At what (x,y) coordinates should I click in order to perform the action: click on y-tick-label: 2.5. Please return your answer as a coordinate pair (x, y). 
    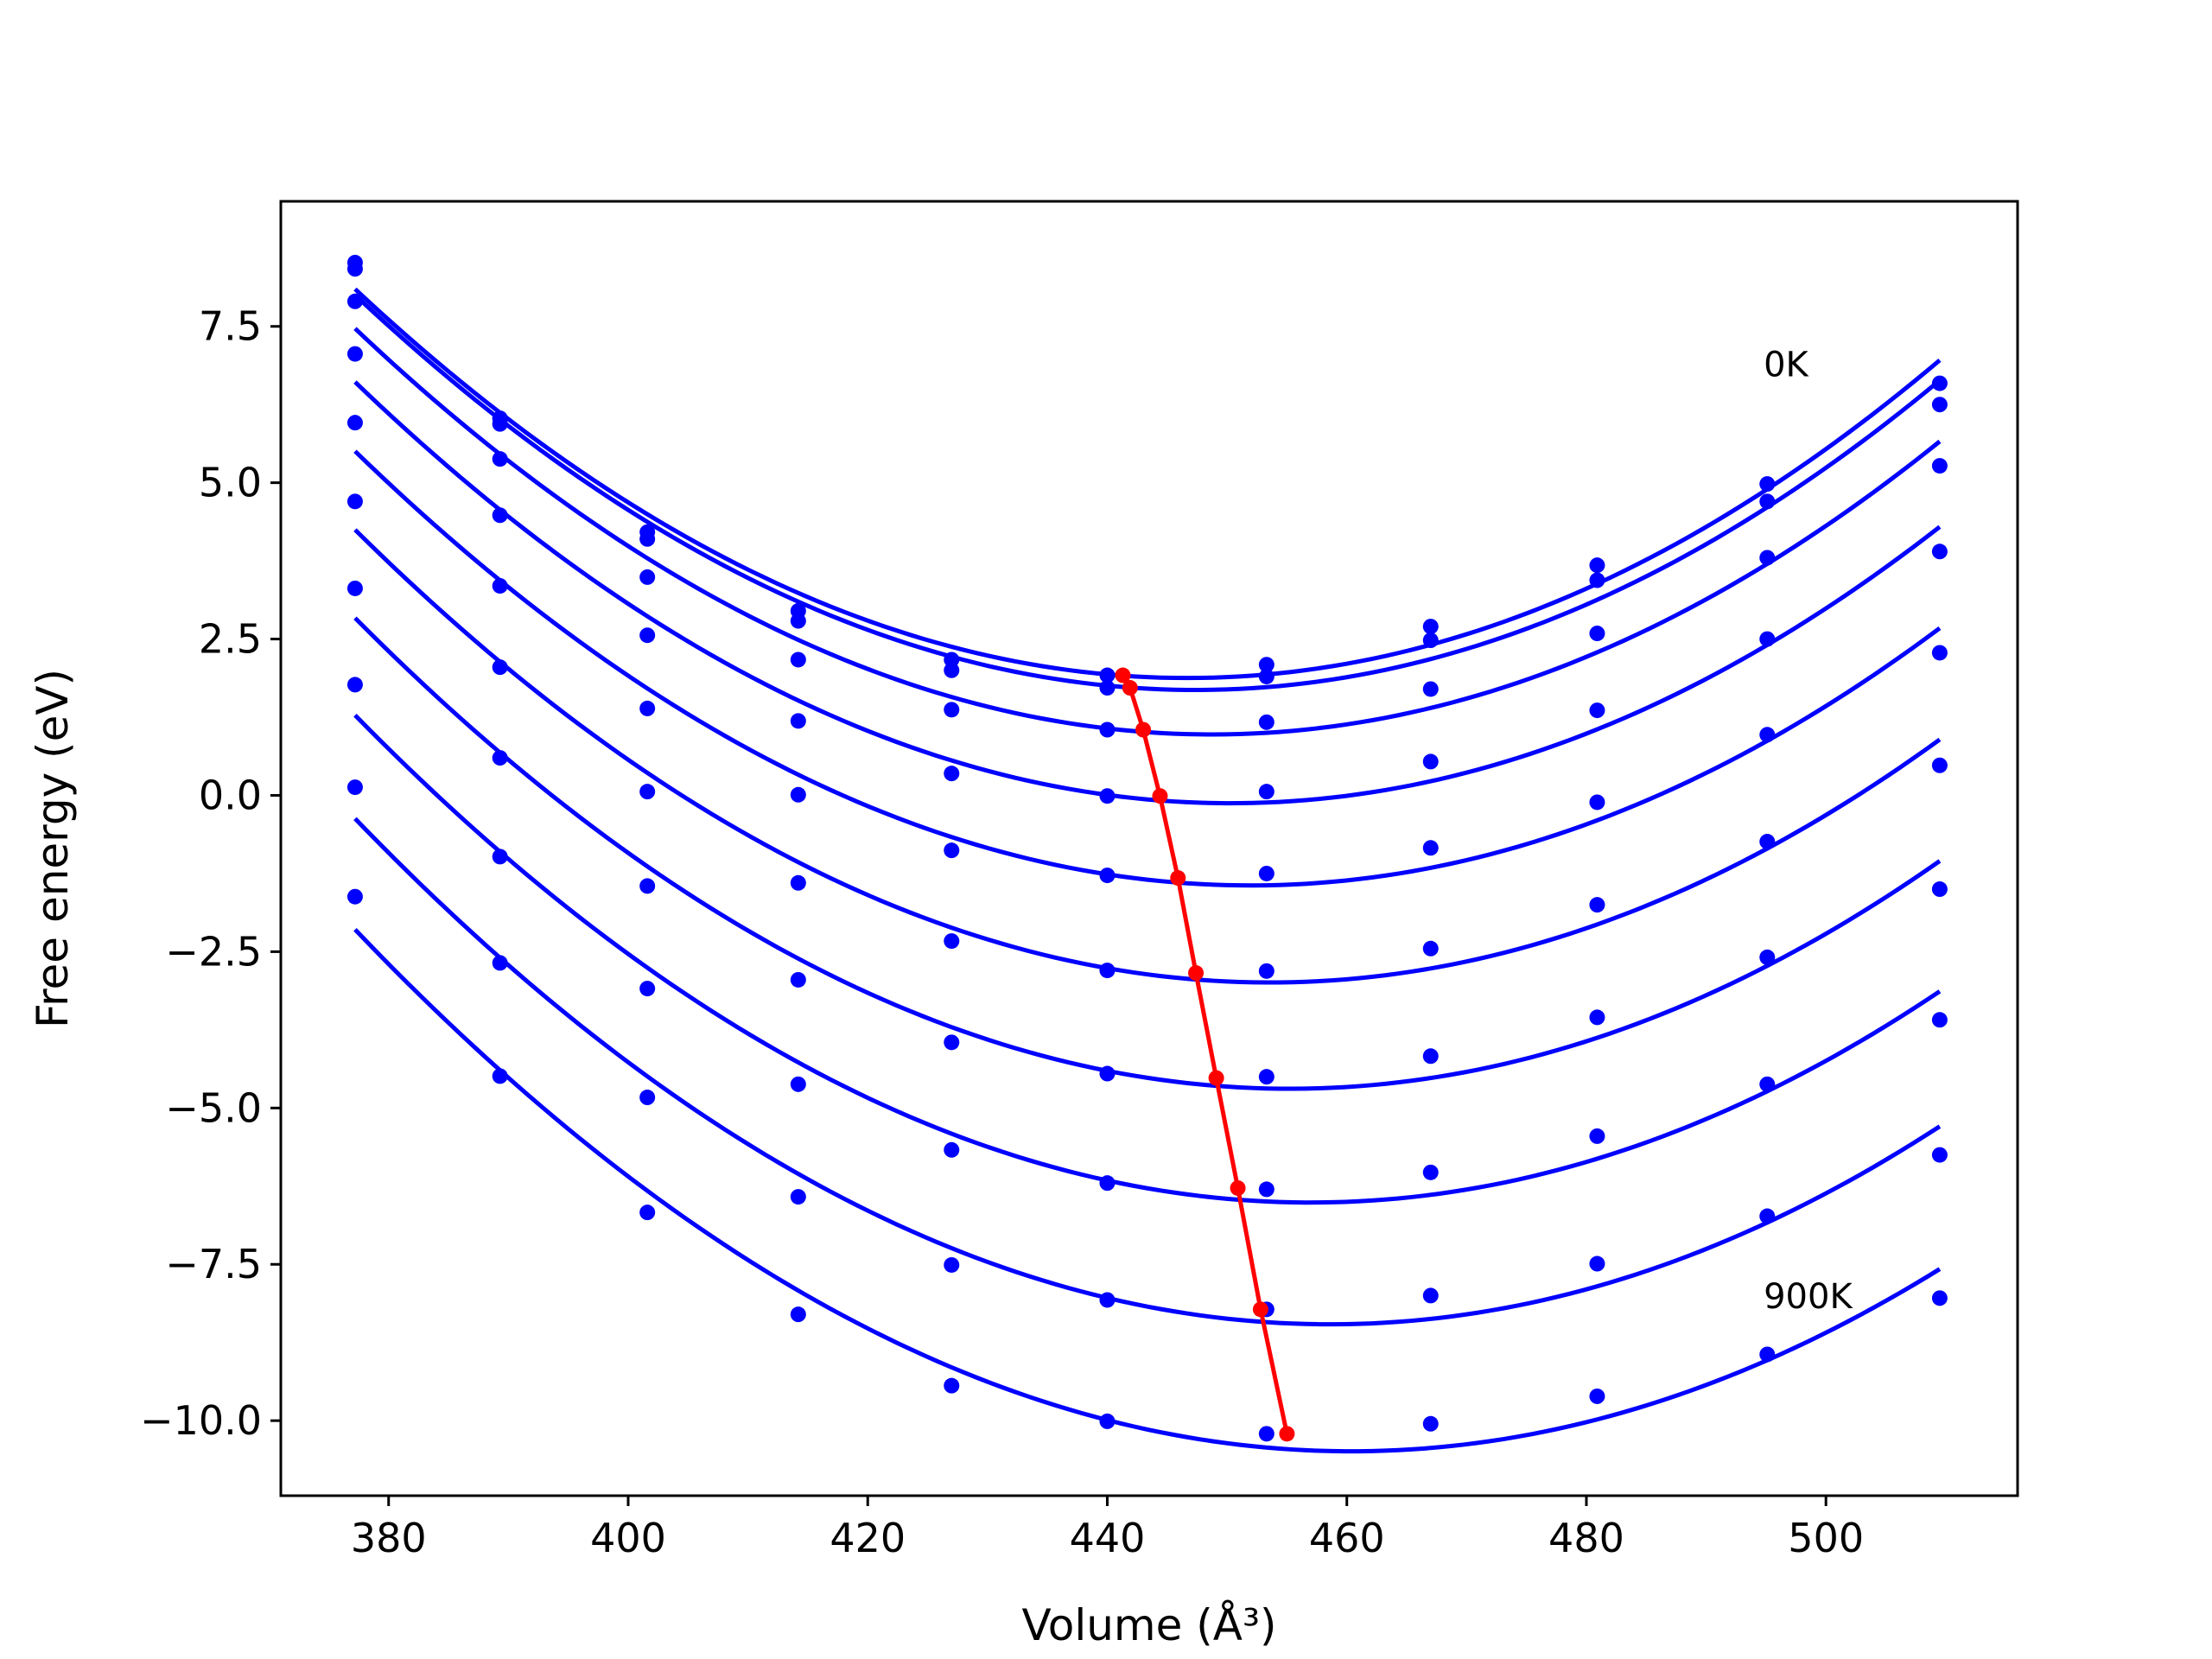
    Looking at the image, I should click on (231, 639).